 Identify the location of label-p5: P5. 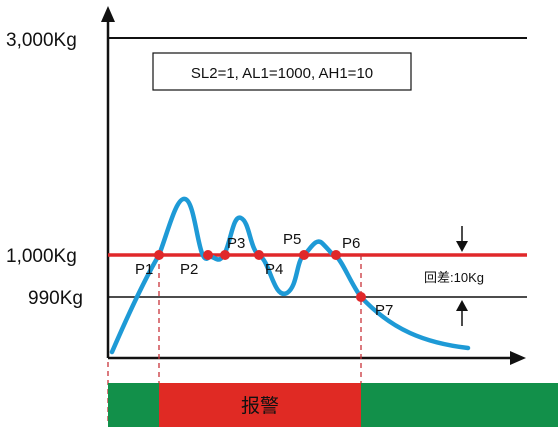
(292, 239).